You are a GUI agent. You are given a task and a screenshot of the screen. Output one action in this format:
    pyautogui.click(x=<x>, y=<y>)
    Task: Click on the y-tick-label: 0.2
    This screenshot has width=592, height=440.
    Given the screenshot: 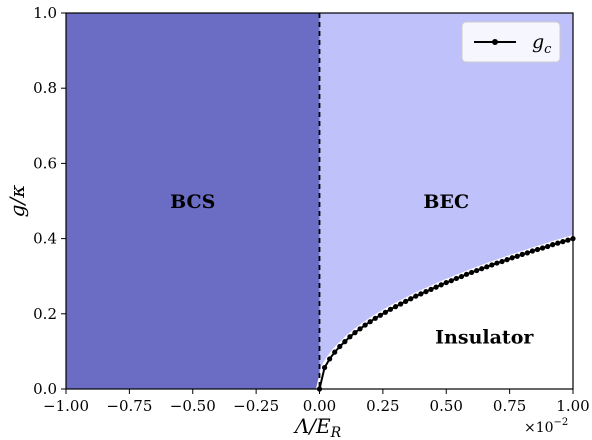 What is the action you would take?
    pyautogui.click(x=45, y=314)
    